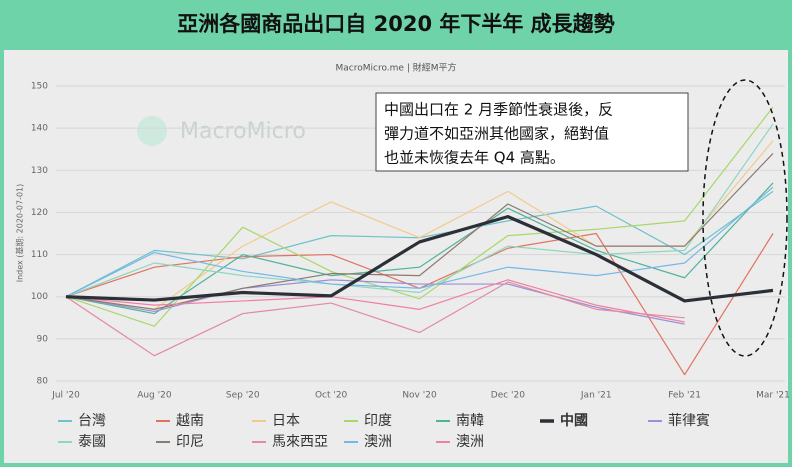  I want to click on x-tick-label: Jan '21, so click(596, 396).